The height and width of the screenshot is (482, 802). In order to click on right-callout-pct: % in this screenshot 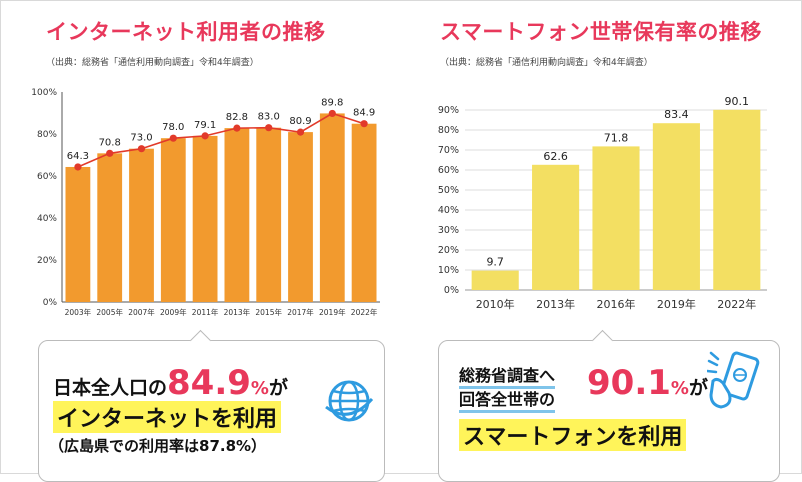, I will do `click(679, 388)`.